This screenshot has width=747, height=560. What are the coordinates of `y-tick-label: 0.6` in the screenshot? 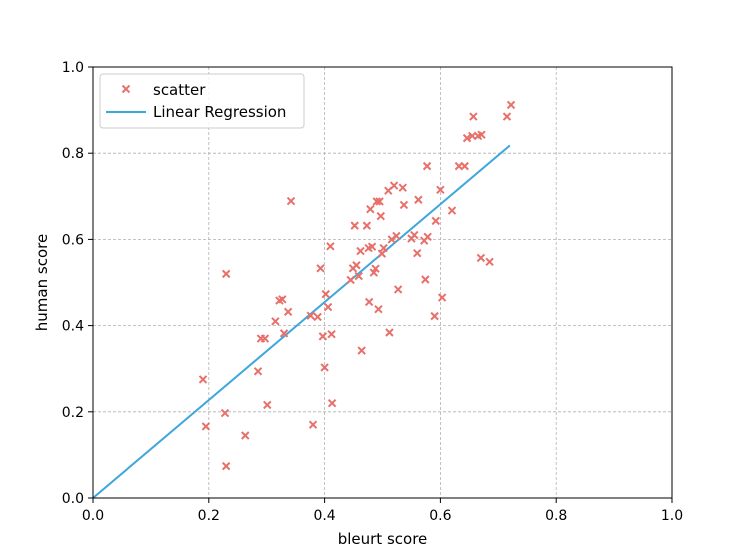 It's located at (73, 240).